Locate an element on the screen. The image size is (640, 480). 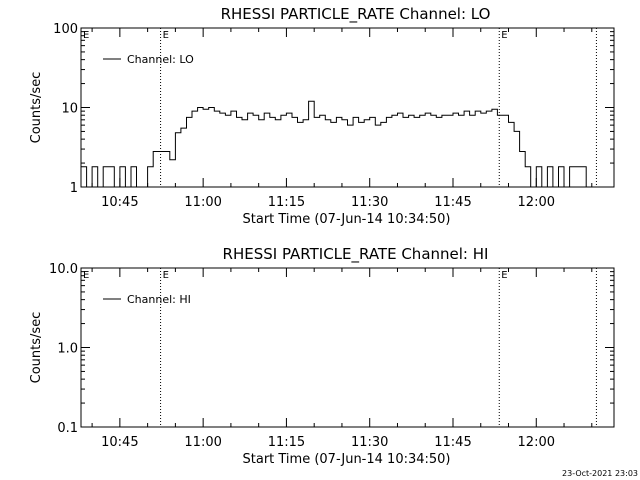
y-tick-label: 1.0 is located at coordinates (67, 349).